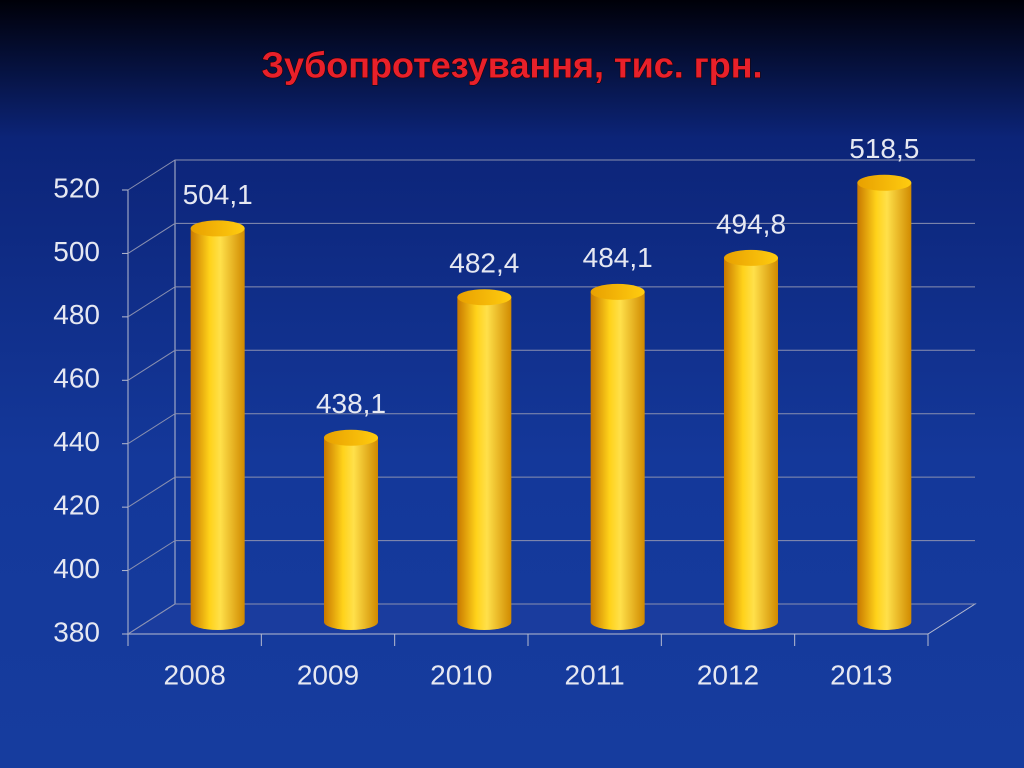  What do you see at coordinates (512, 65) in the screenshot?
I see `chart-title: Зубопротезування, тис. грн.` at bounding box center [512, 65].